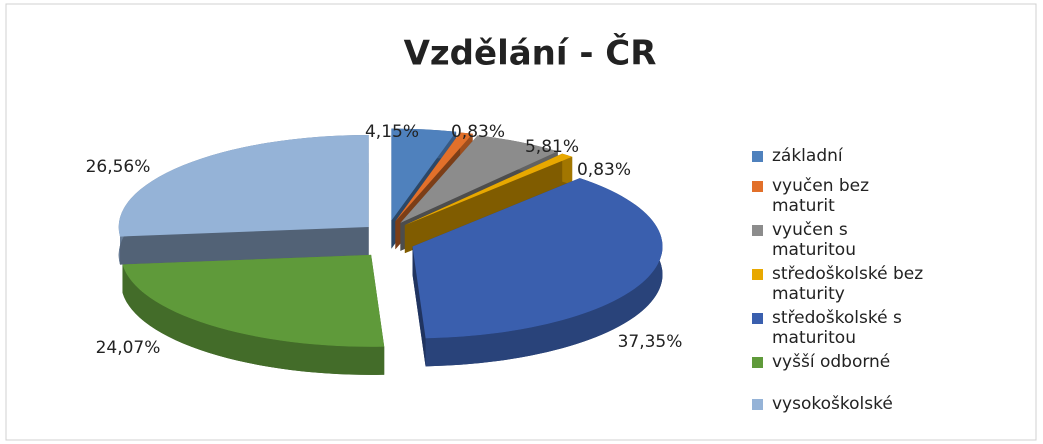 The height and width of the screenshot is (444, 1043). Describe the element at coordinates (392, 132) in the screenshot. I see `data-label: 4,15%` at that location.